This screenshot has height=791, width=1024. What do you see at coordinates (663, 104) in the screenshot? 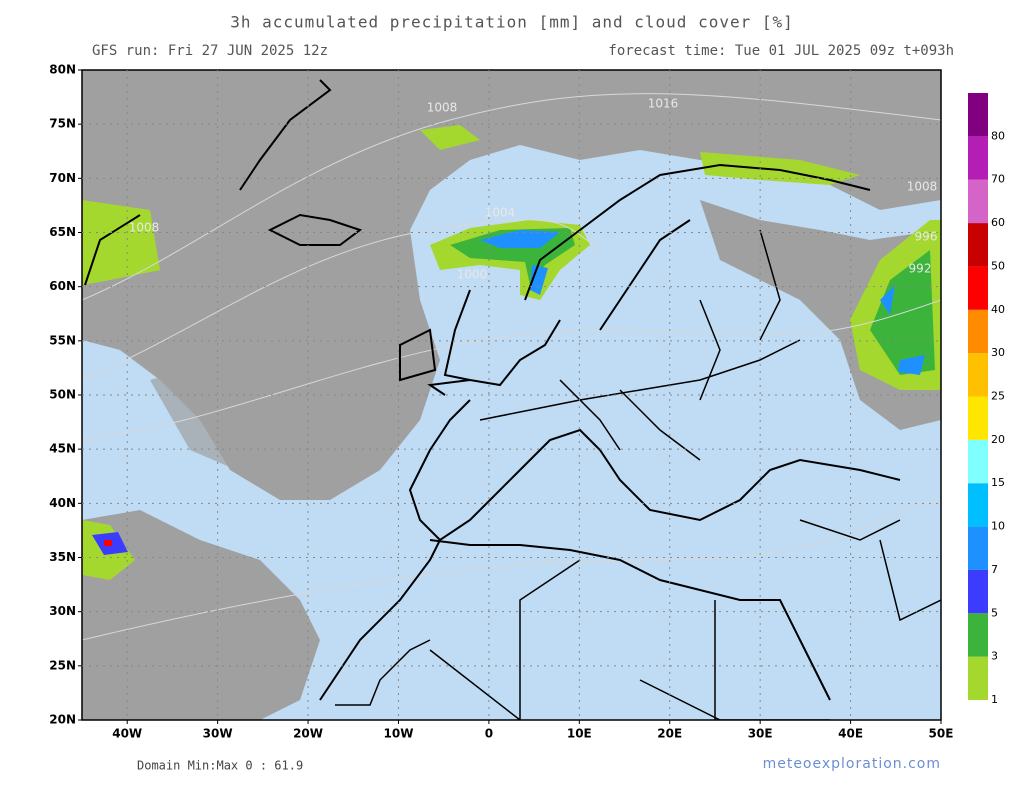
I see `isobar-label: 1016` at bounding box center [663, 104].